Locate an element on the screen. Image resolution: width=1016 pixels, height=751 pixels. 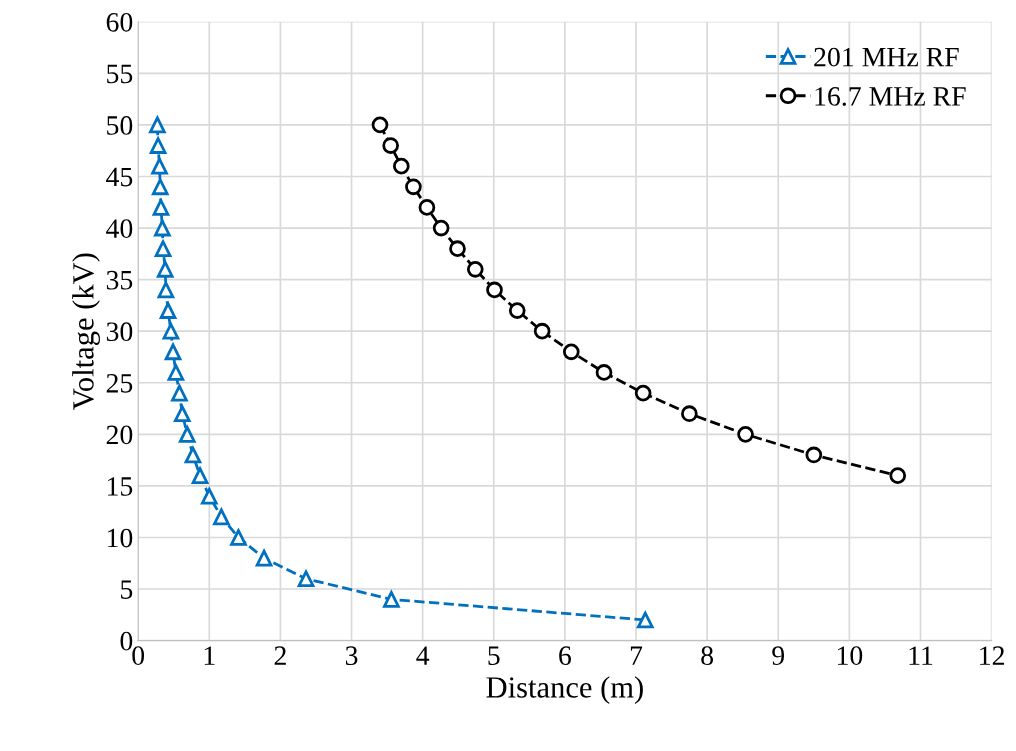
y-axis-title: Voltage (kV) is located at coordinates (86, 331).